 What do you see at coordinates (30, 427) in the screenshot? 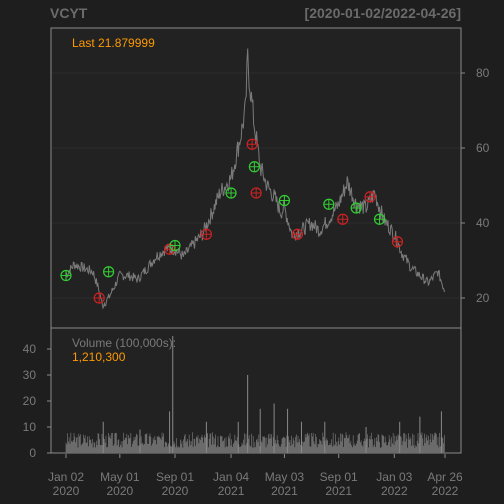
I see `volume-tick-label: 10` at bounding box center [30, 427].